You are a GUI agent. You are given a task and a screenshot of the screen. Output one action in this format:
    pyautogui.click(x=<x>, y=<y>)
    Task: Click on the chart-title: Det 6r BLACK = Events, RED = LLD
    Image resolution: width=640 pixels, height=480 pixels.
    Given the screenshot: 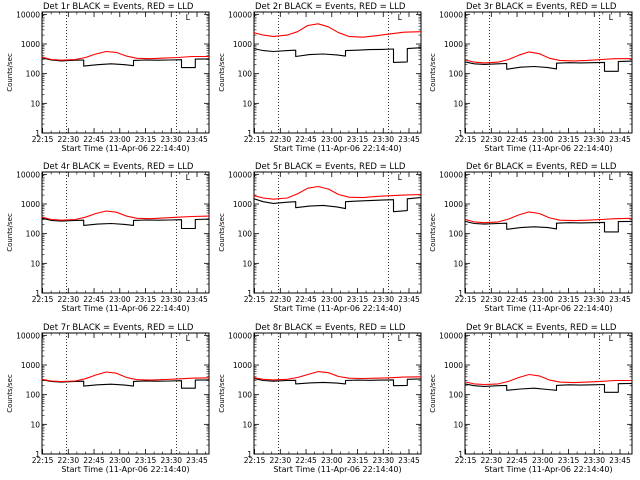 What is the action you would take?
    pyautogui.click(x=541, y=167)
    